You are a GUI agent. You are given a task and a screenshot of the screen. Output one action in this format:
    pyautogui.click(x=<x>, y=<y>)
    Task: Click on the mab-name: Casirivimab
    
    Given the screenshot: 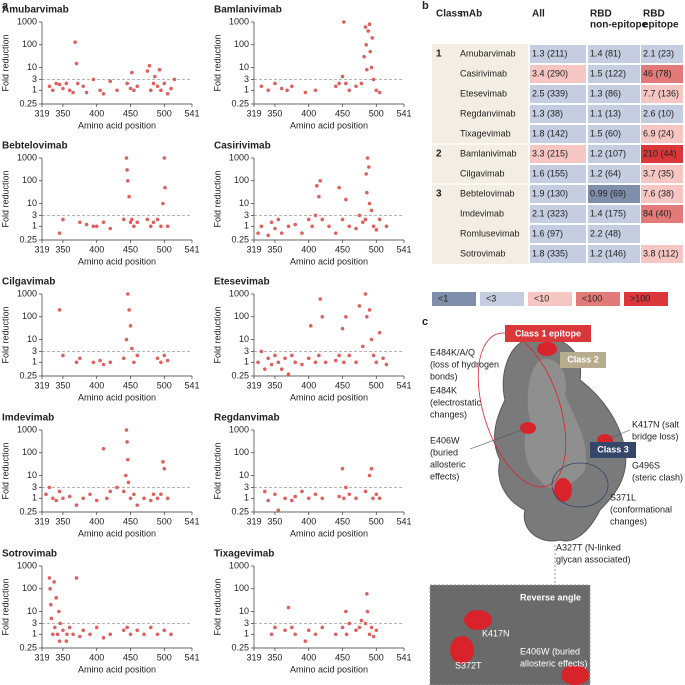 What is the action you would take?
    pyautogui.click(x=483, y=73)
    